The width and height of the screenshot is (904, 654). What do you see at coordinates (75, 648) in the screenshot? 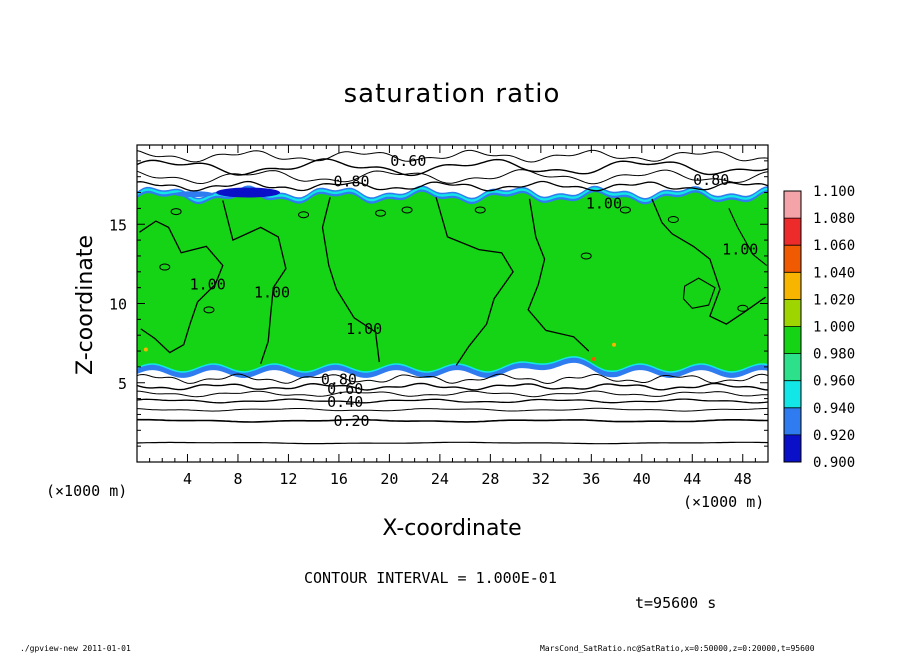
I see `footer-left: ./gpview-new 2011-01-01` at bounding box center [75, 648].